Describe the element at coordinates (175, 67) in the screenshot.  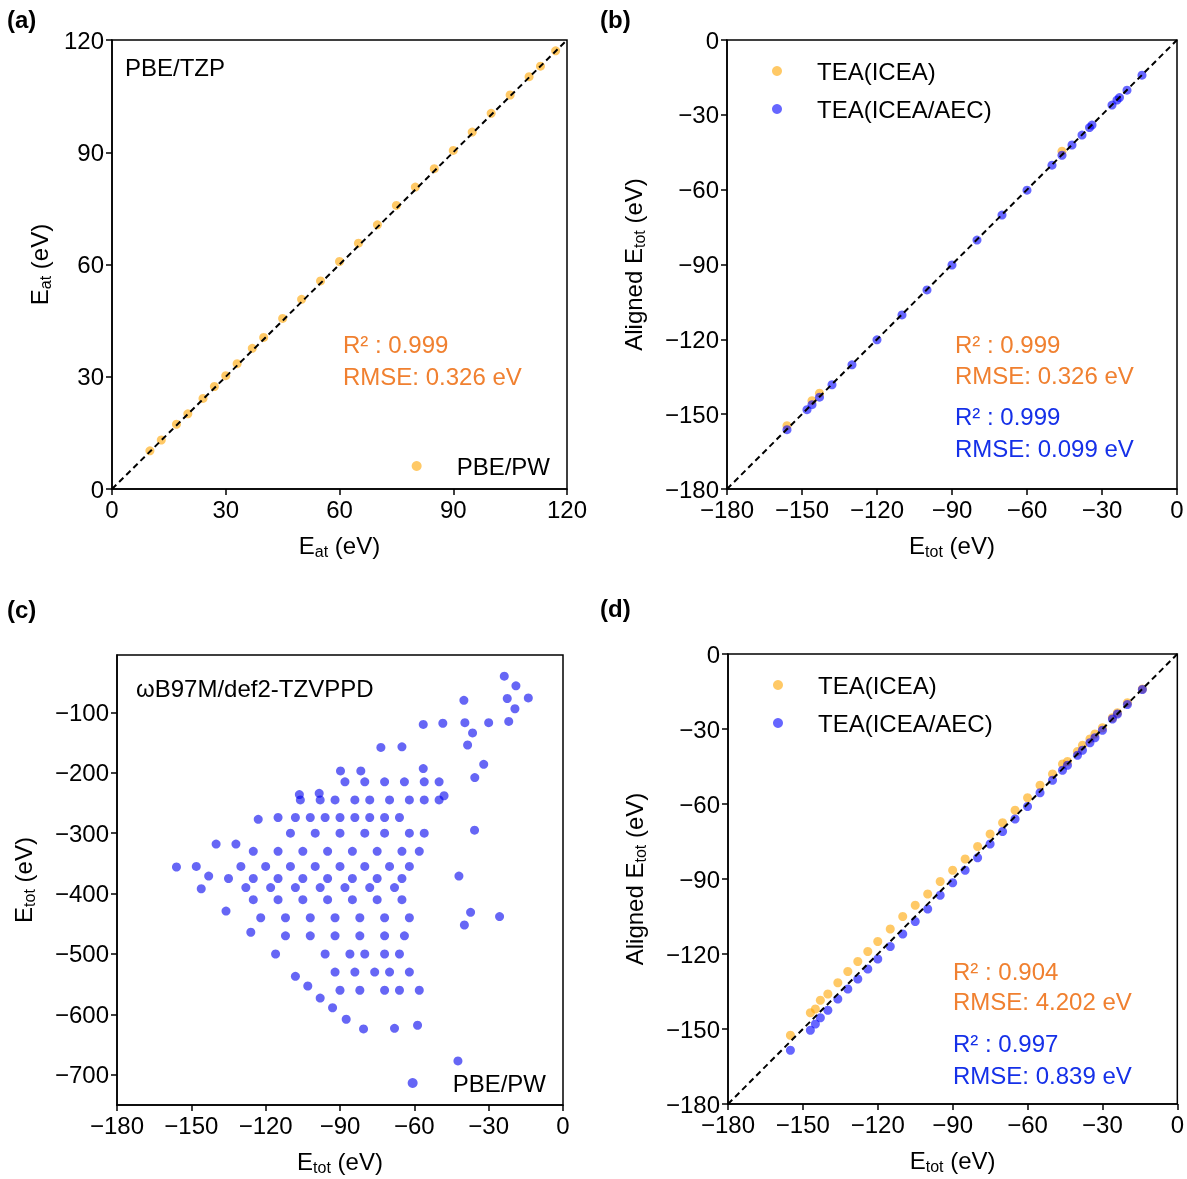
I see `annotation: PBE/TZP` at that location.